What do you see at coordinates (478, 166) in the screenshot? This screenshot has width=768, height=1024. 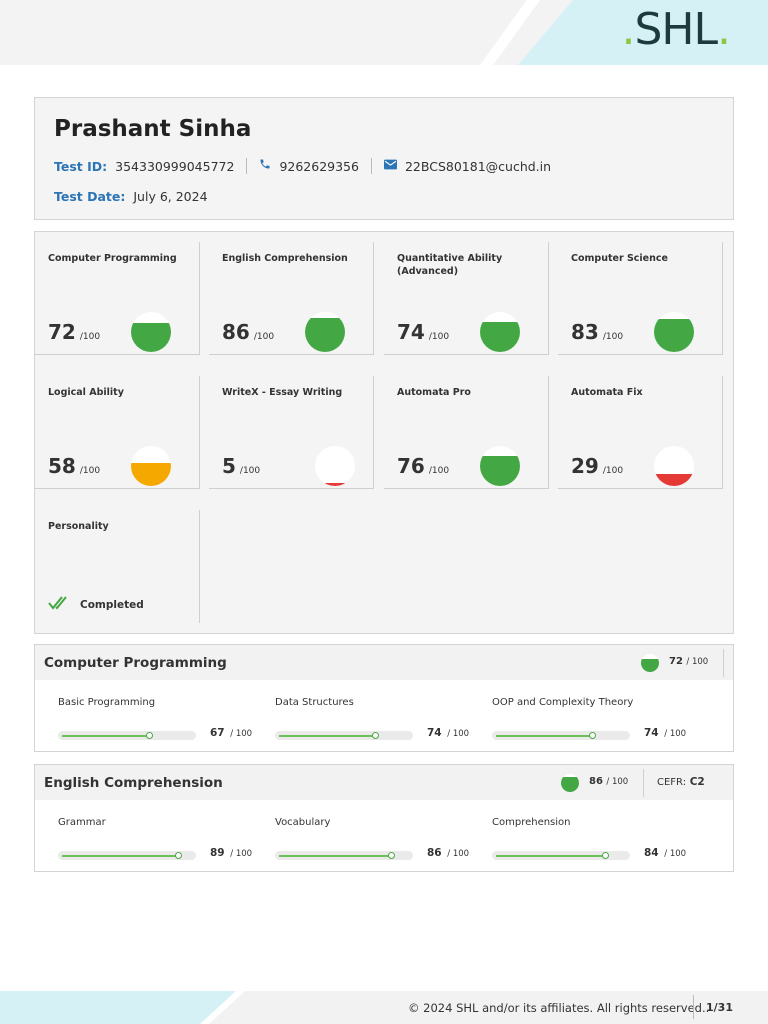 I see `email-value: 22BCS80181@cuchd.in` at bounding box center [478, 166].